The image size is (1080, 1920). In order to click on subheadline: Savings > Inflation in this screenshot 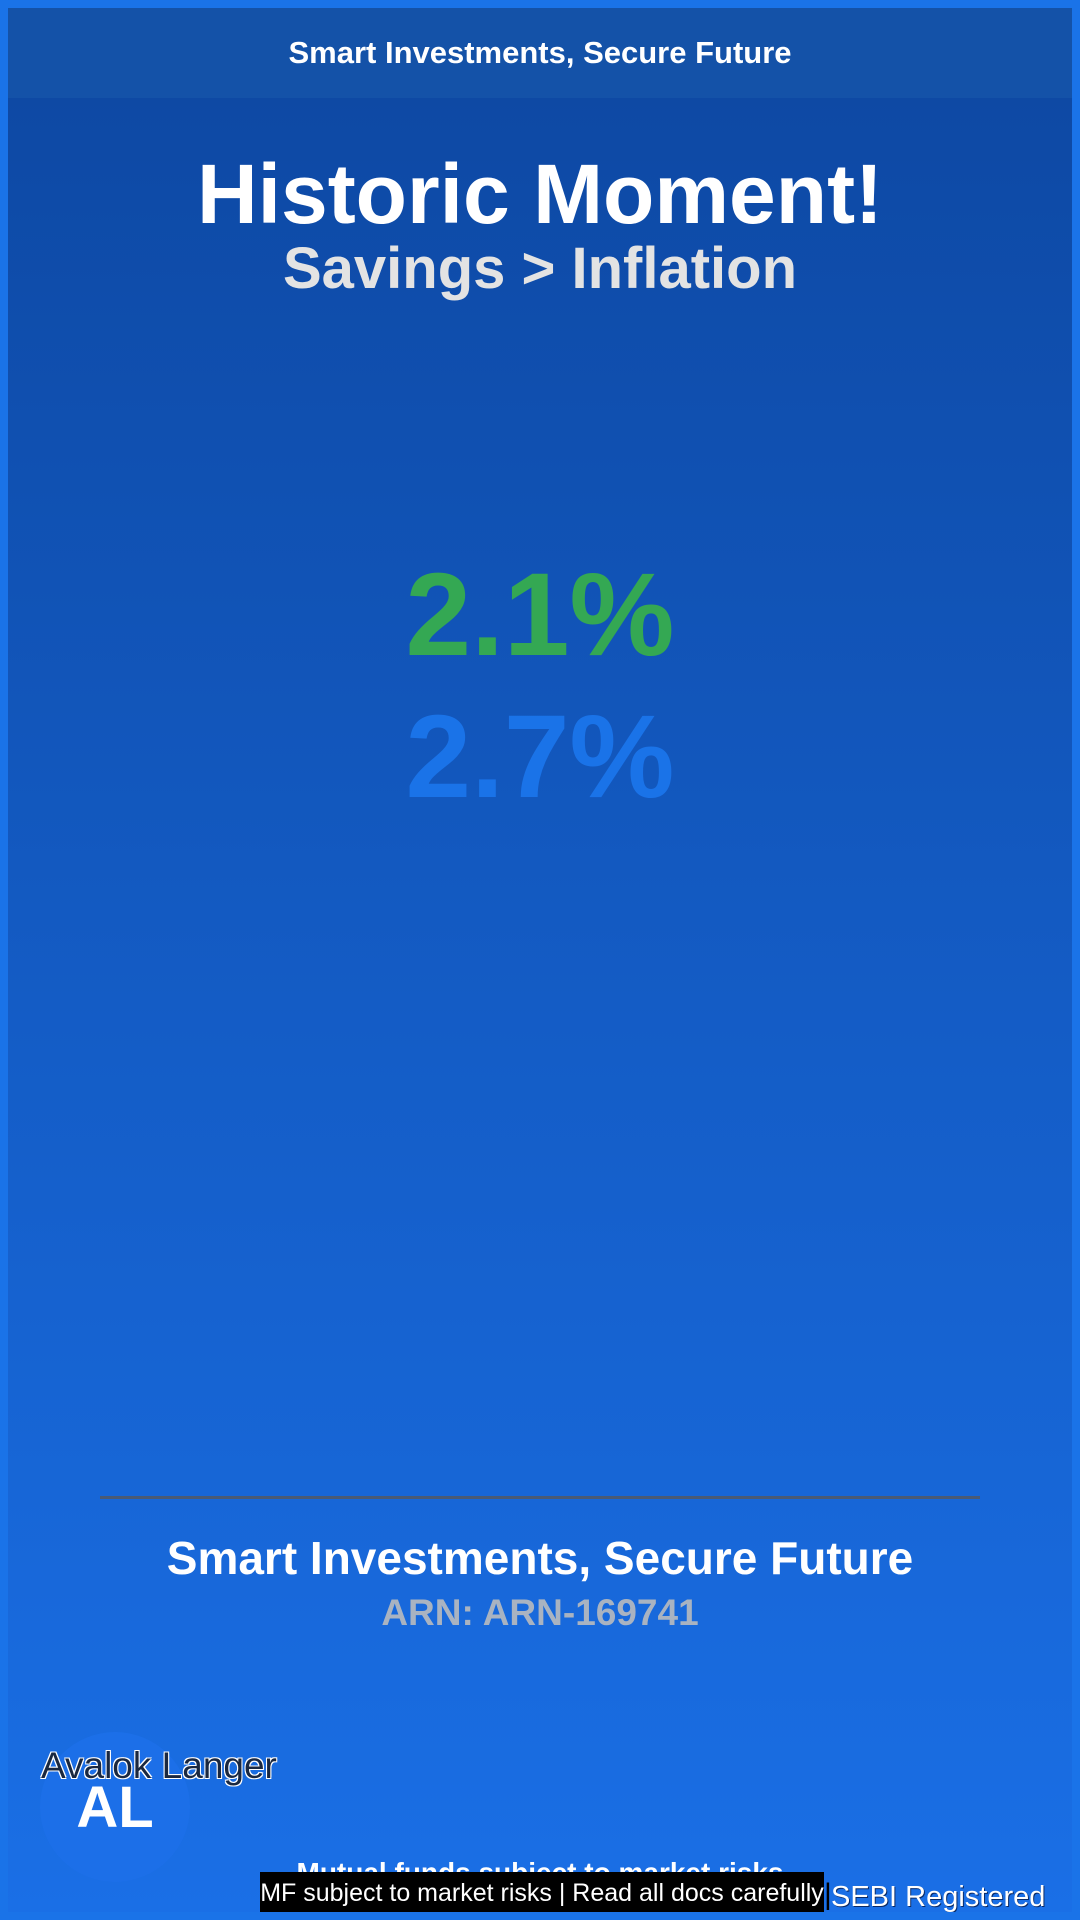, I will do `click(540, 268)`.